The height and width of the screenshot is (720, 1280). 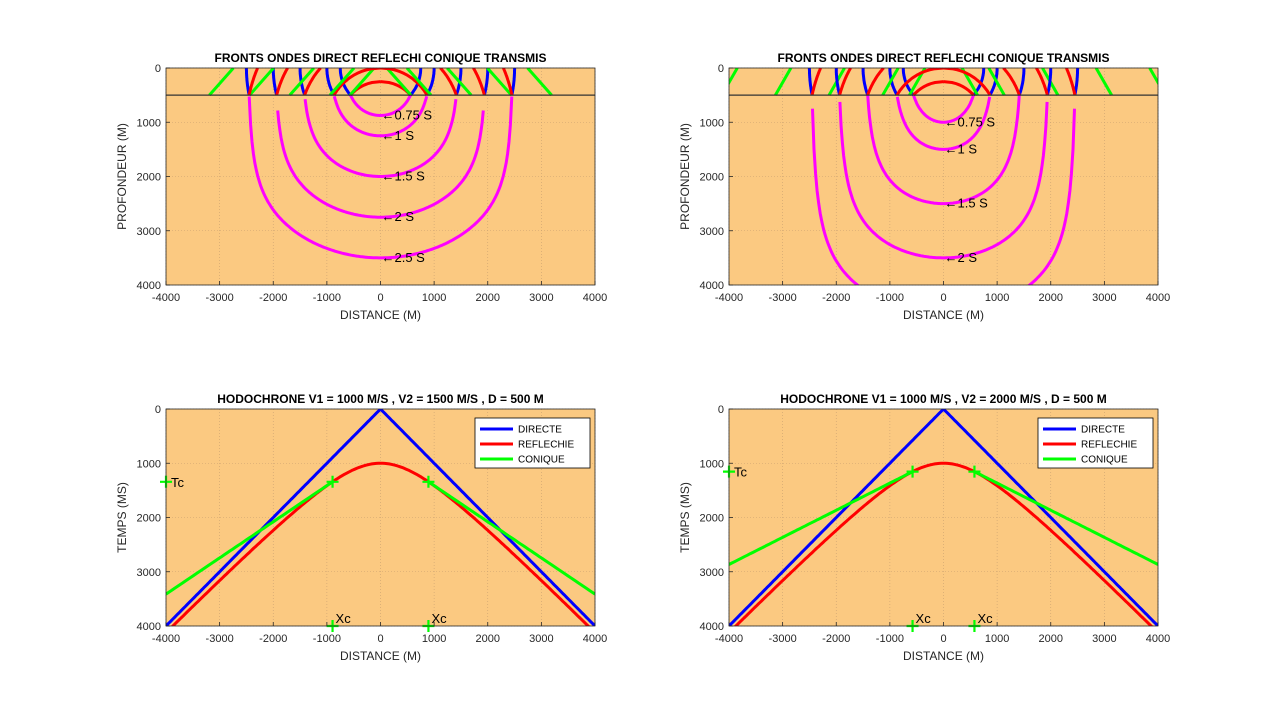 I want to click on plot-area, so click(x=380, y=164).